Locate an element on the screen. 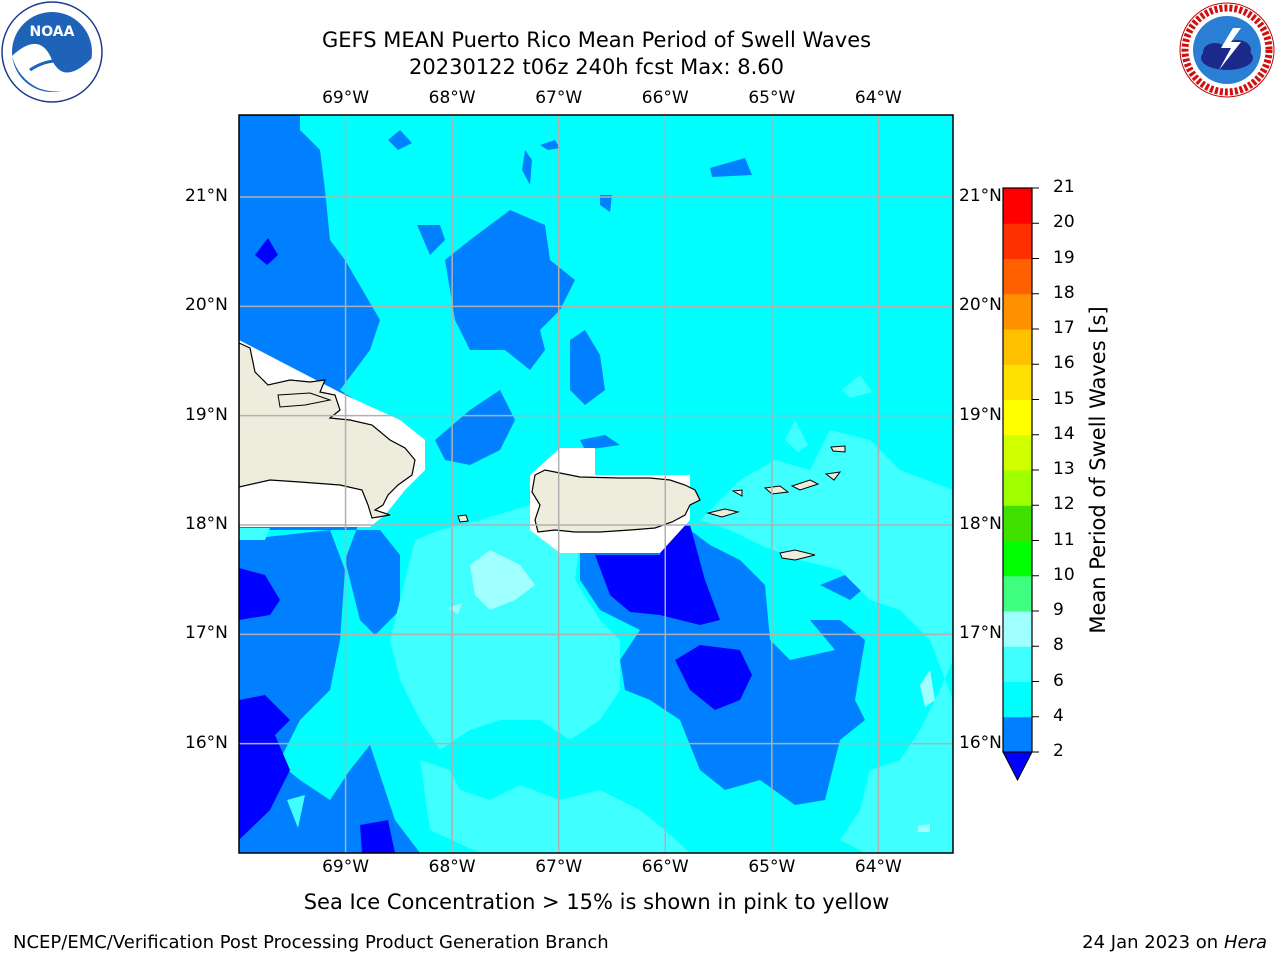 The height and width of the screenshot is (960, 1280). land-hispaniola-fill is located at coordinates (327, 430).